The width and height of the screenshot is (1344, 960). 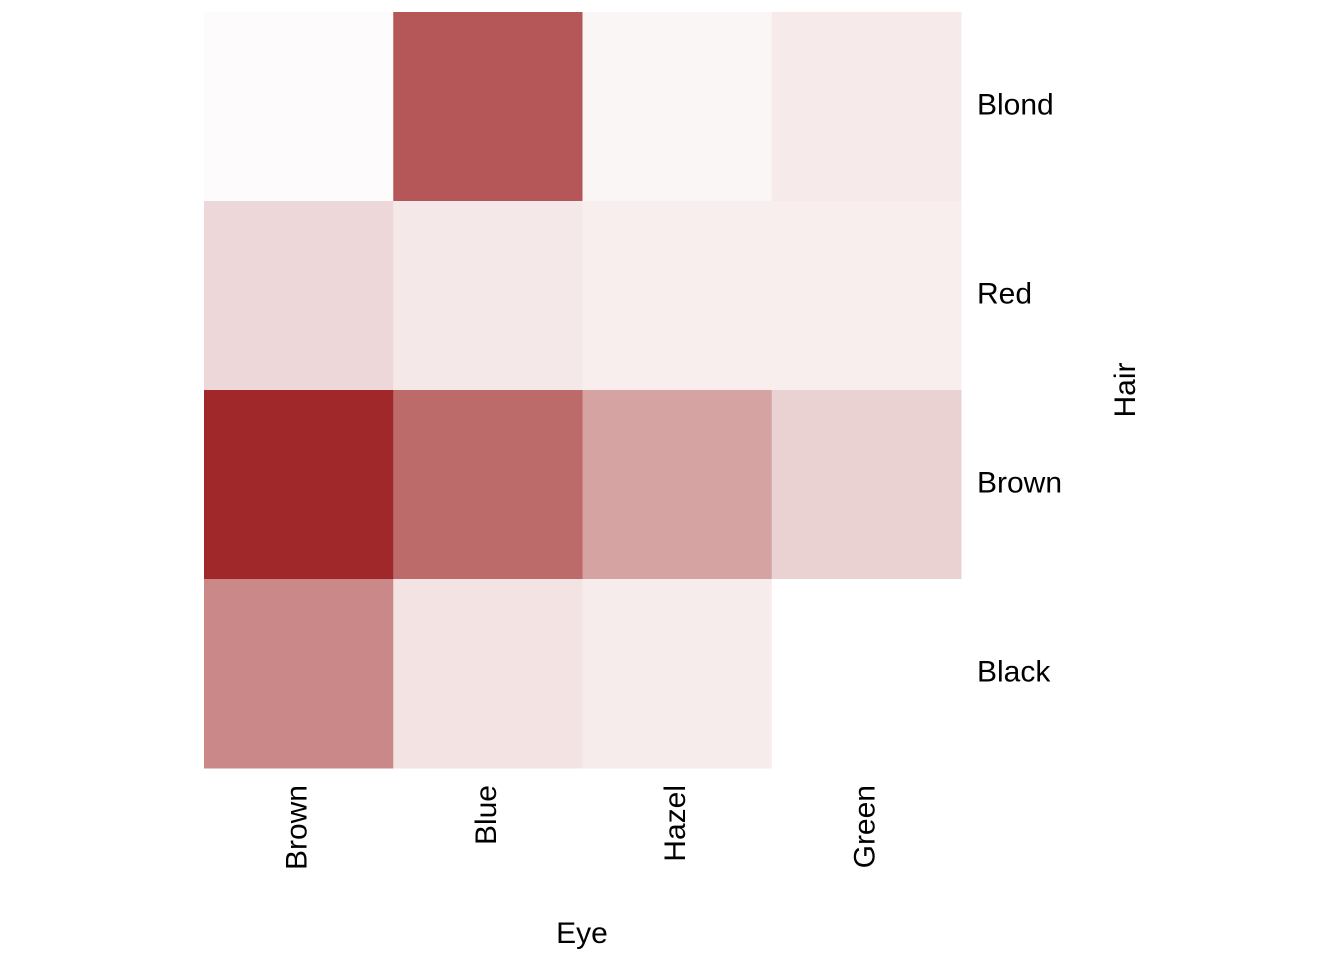 What do you see at coordinates (1019, 482) in the screenshot?
I see `y-tick-label: Brown` at bounding box center [1019, 482].